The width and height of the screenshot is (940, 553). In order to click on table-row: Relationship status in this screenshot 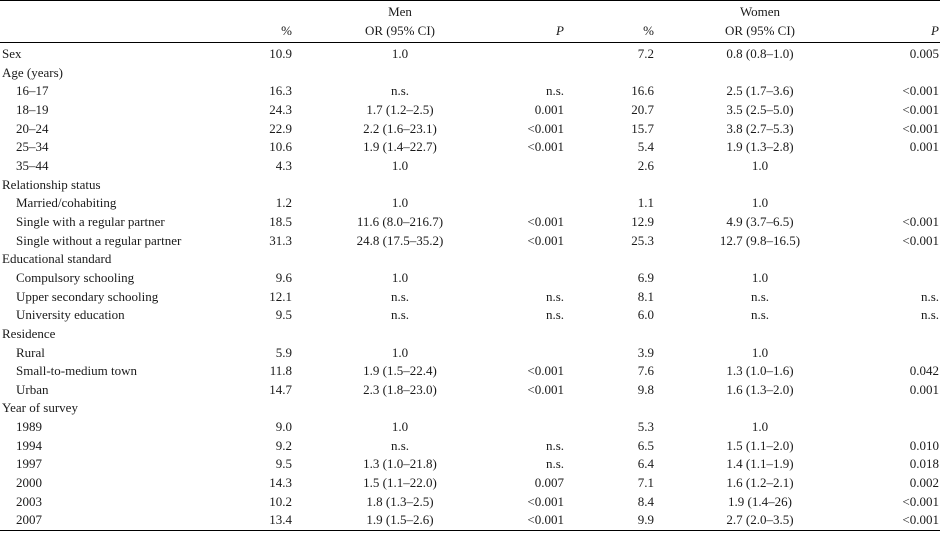, I will do `click(470, 185)`.